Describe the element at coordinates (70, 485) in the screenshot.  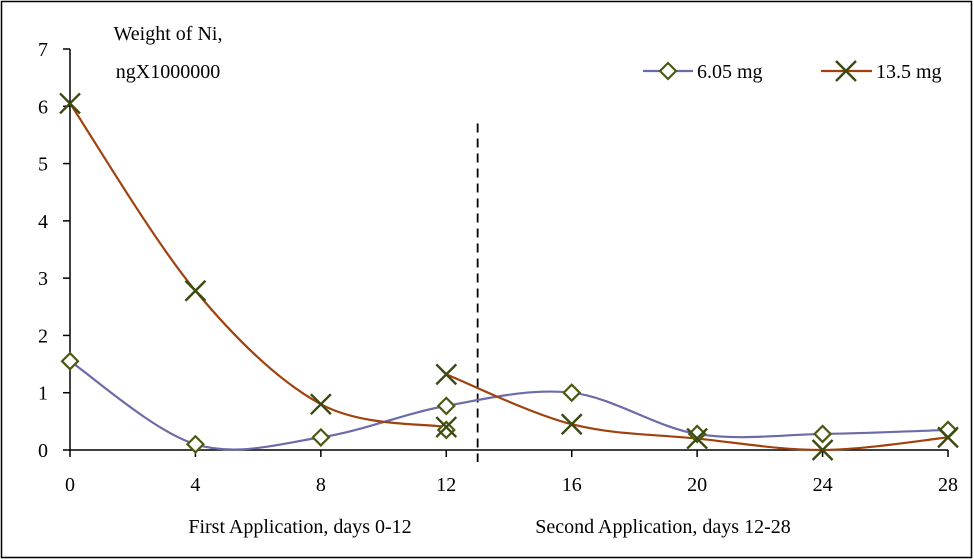
I see `x-tick-label: 0` at that location.